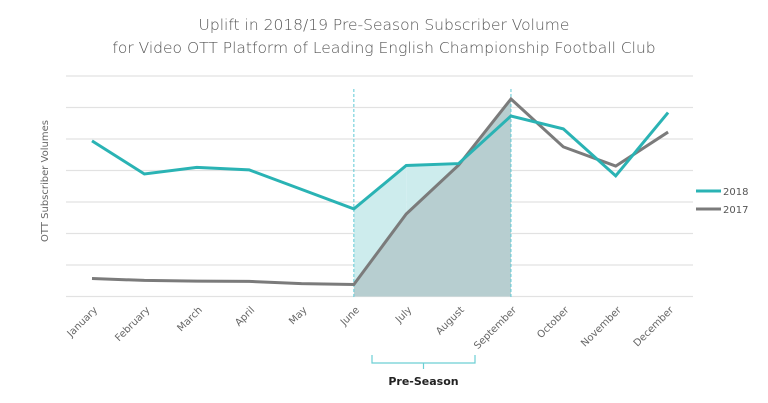  I want to click on x-tick-label: June, so click(350, 317).